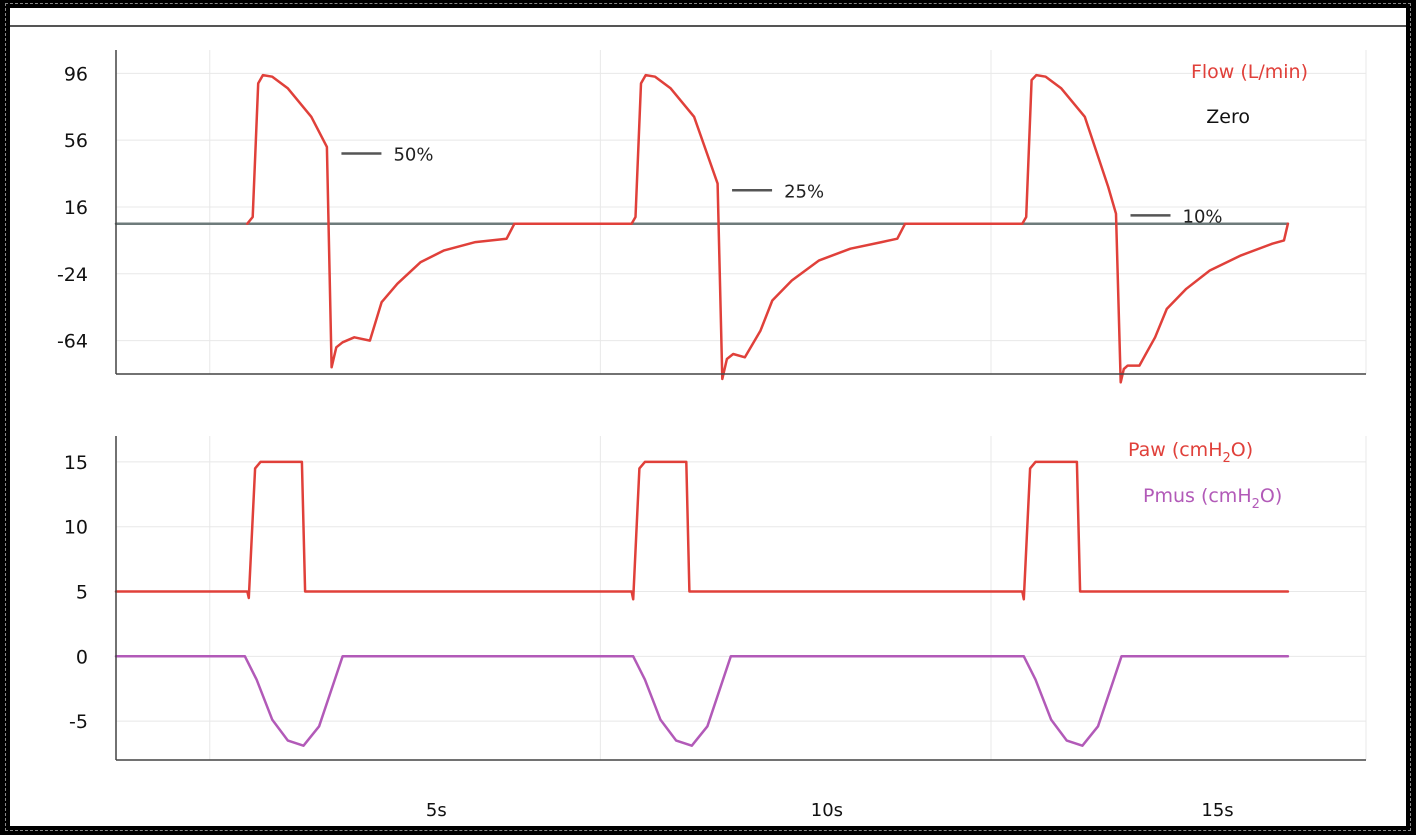  Describe the element at coordinates (1228, 117) in the screenshot. I see `legend-zero: Zero` at that location.